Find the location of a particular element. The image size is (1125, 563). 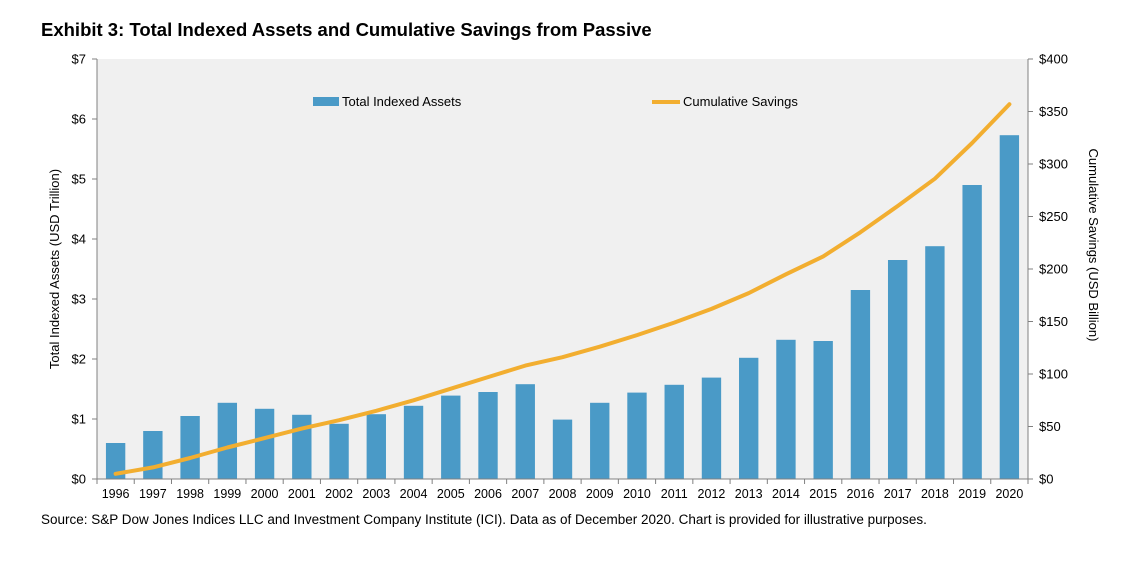

bar-2007 is located at coordinates (525, 431).